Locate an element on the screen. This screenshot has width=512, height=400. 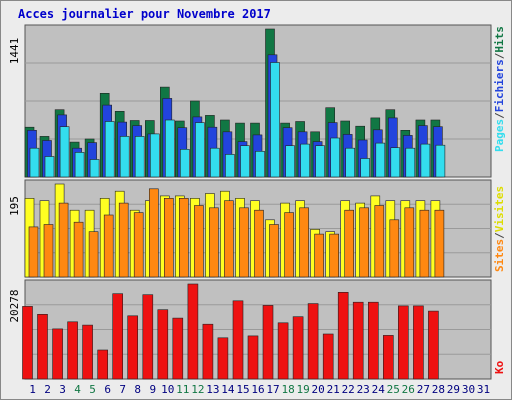
legend-sites: Sites is located at coordinates (499, 255).